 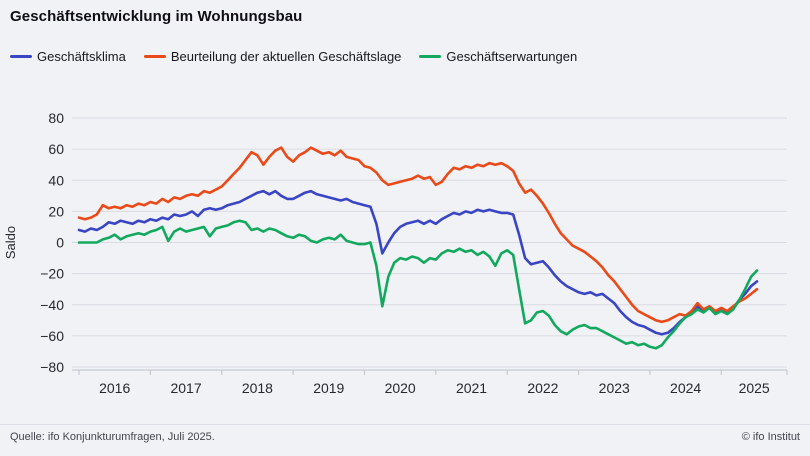 I want to click on svg-text: 60, so click(x=56, y=149).